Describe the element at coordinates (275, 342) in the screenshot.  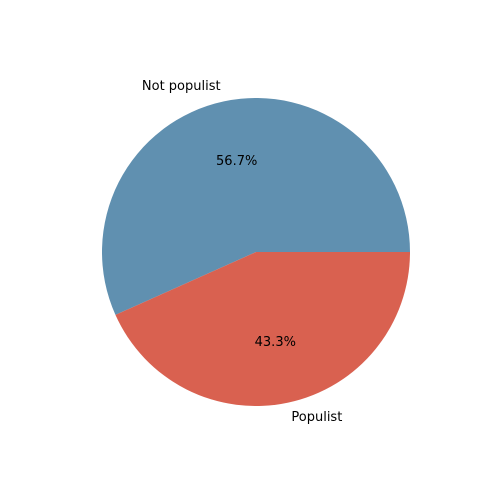
I see `pct-label-populist: 43.3%` at that location.